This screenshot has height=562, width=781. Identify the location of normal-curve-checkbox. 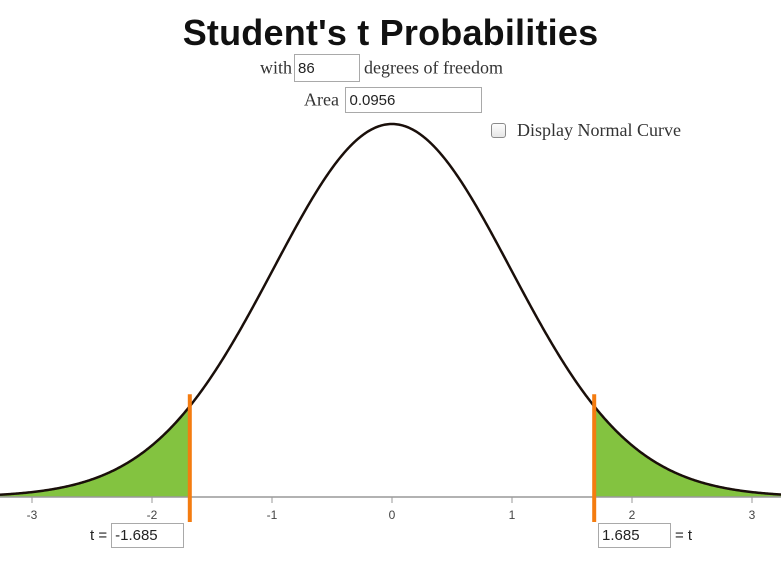
(498, 130).